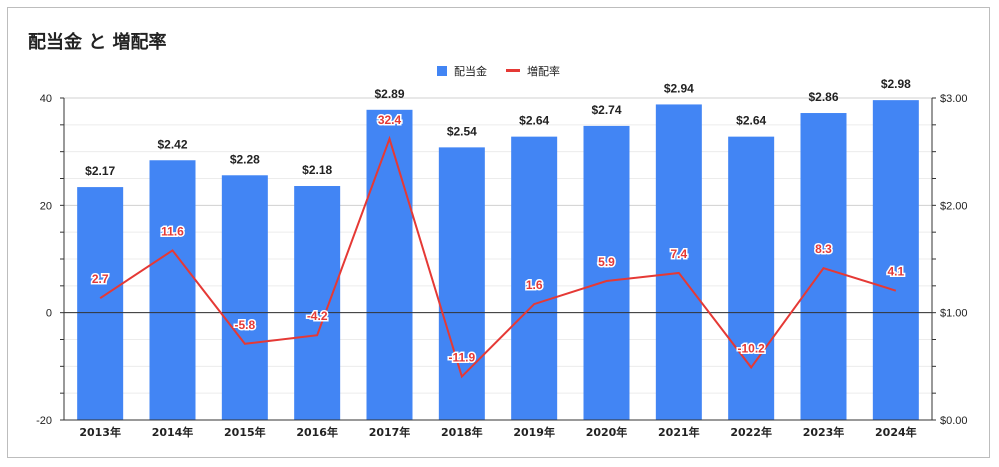  What do you see at coordinates (100, 432) in the screenshot?
I see `x-axis-tick-label: 2013年` at bounding box center [100, 432].